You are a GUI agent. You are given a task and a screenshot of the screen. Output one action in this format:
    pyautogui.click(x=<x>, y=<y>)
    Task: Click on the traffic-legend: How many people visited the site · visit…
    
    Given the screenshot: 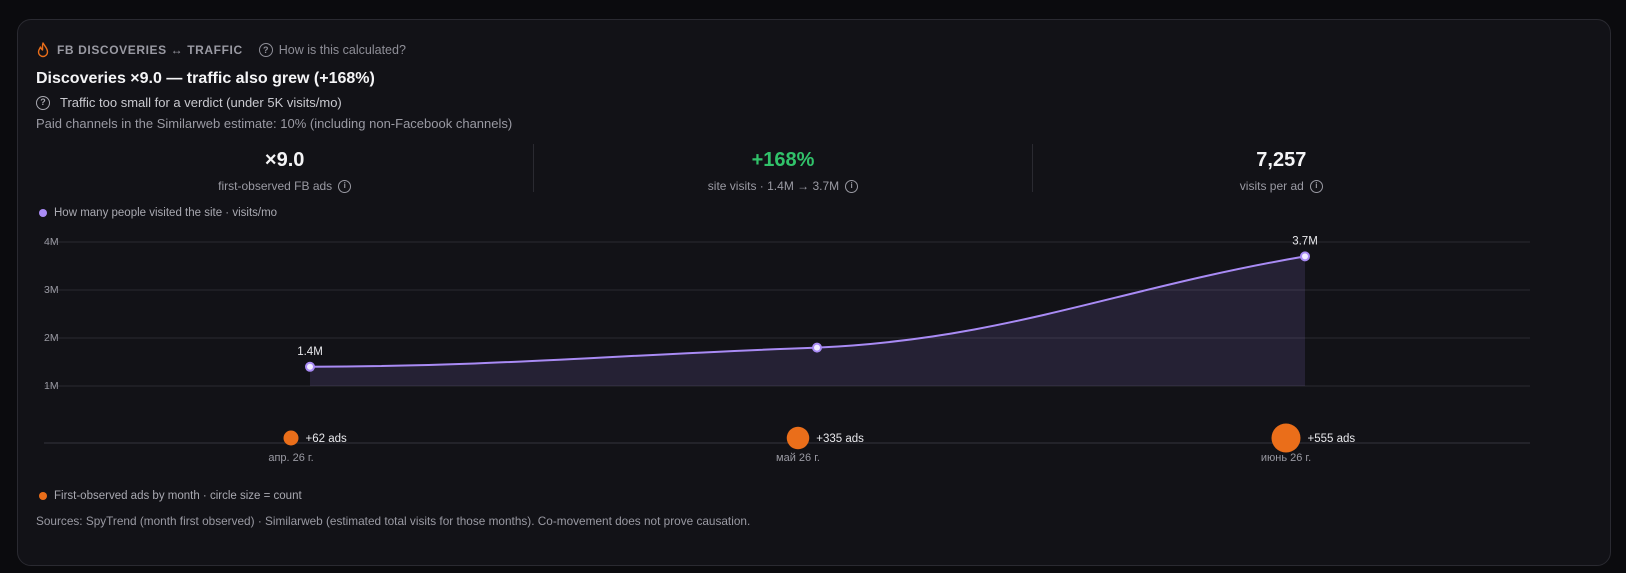 What is the action you would take?
    pyautogui.click(x=158, y=213)
    